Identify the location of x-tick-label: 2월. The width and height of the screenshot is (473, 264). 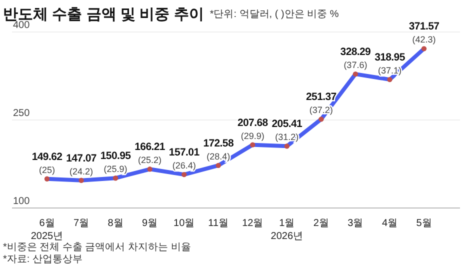
(321, 223).